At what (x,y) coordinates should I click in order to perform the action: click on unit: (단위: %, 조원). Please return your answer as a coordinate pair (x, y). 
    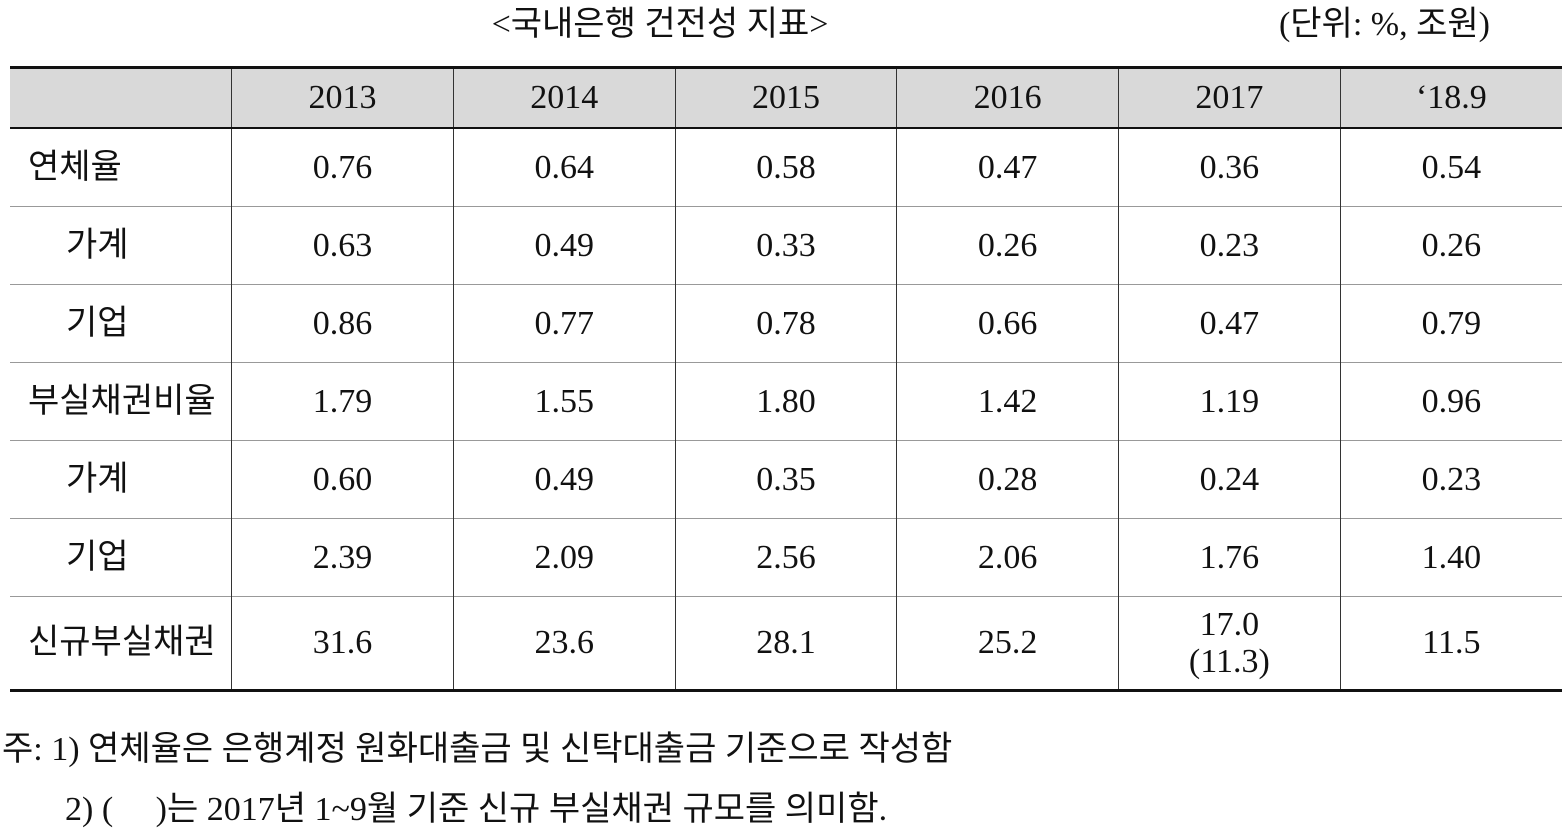
    Looking at the image, I should click on (1384, 24).